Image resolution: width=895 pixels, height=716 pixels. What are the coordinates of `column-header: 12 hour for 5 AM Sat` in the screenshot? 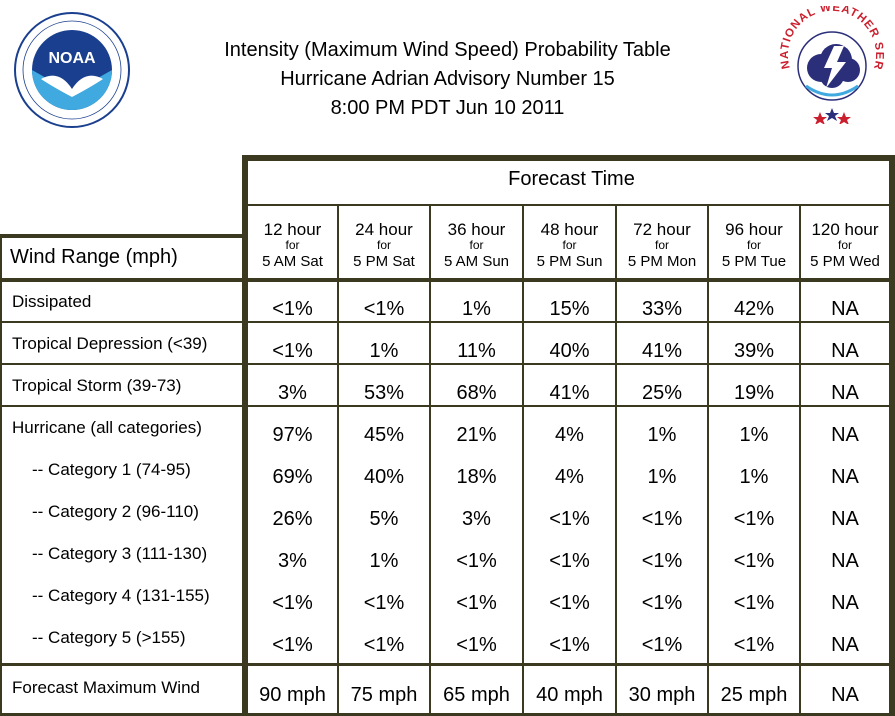 It's located at (292, 245).